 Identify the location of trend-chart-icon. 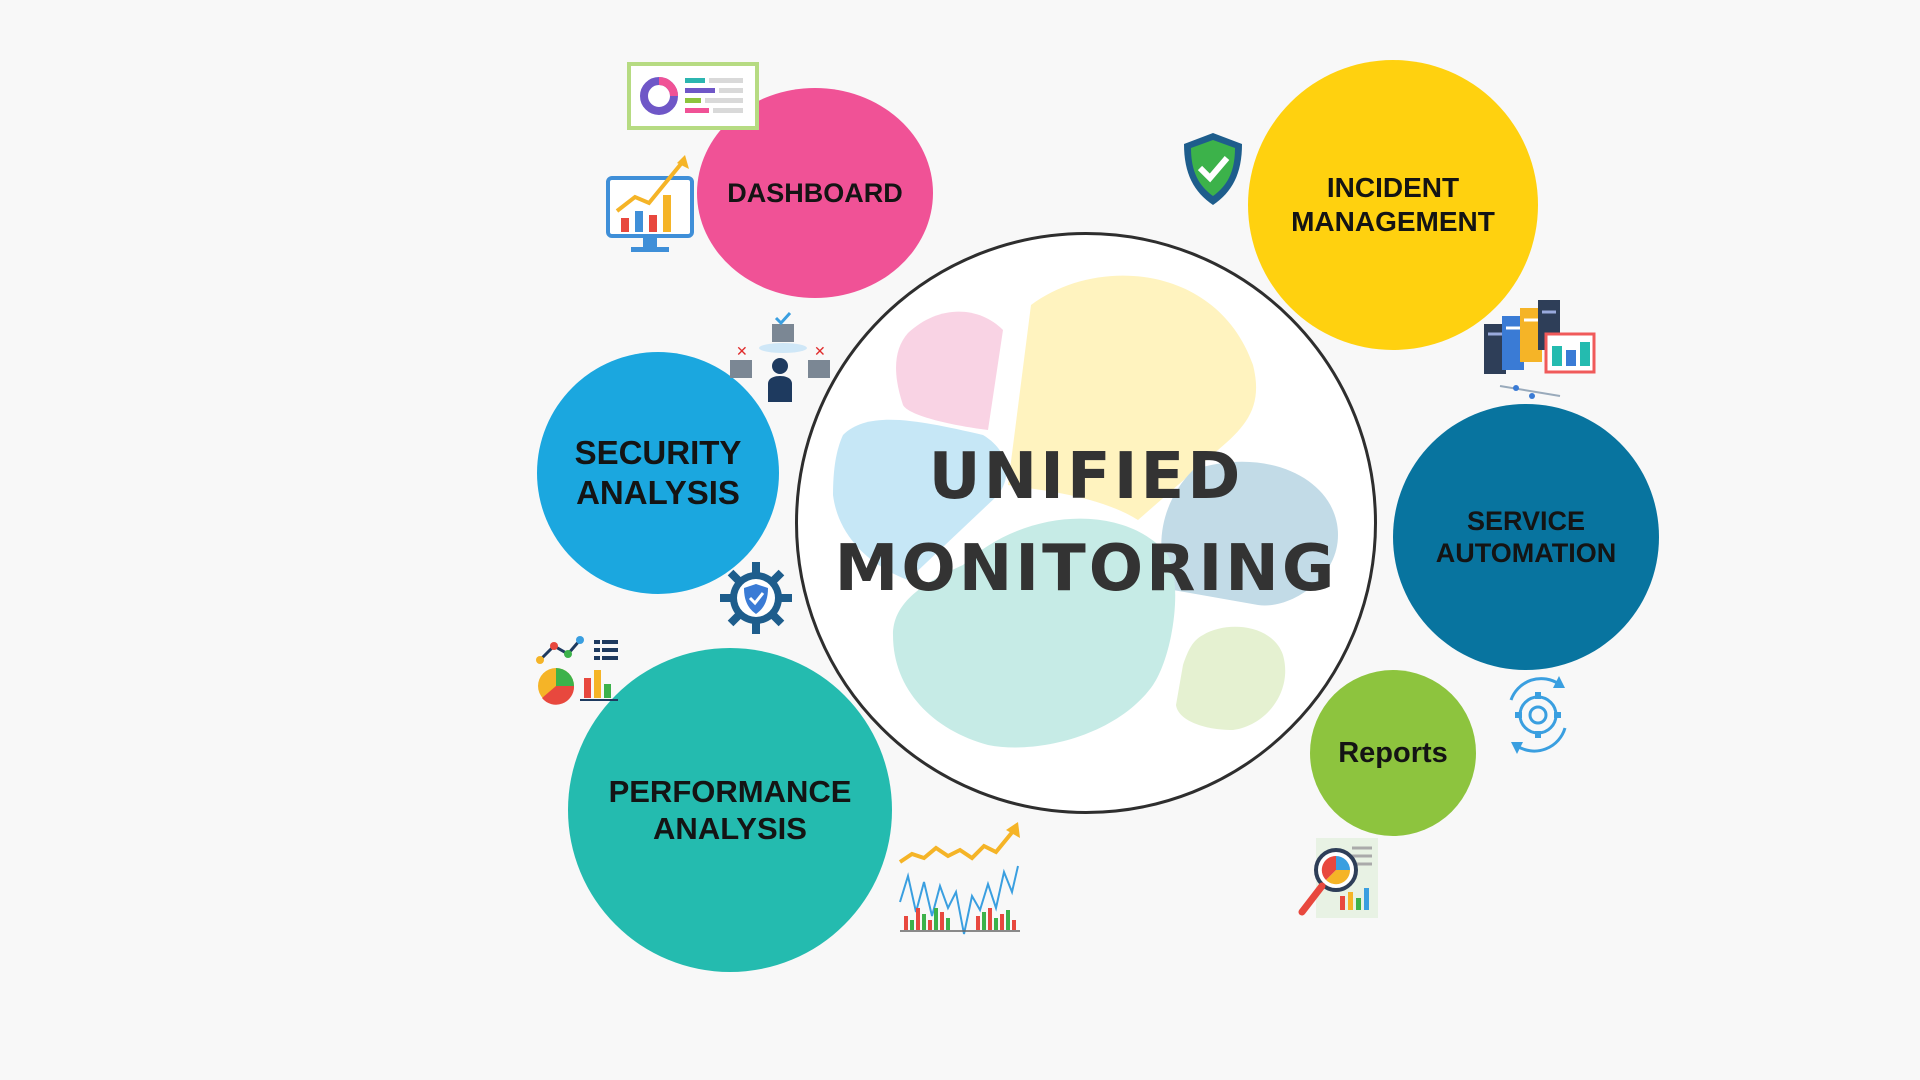
(959, 878).